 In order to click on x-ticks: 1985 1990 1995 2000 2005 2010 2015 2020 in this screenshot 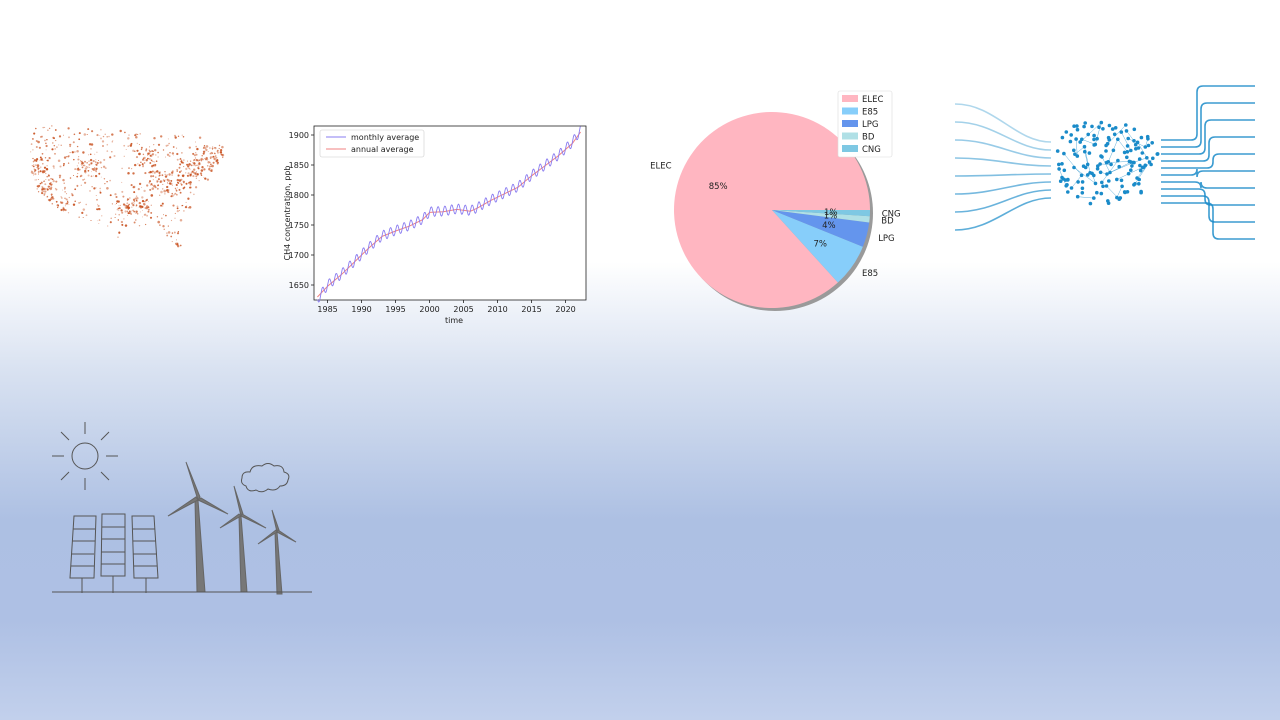, I will do `click(446, 307)`.